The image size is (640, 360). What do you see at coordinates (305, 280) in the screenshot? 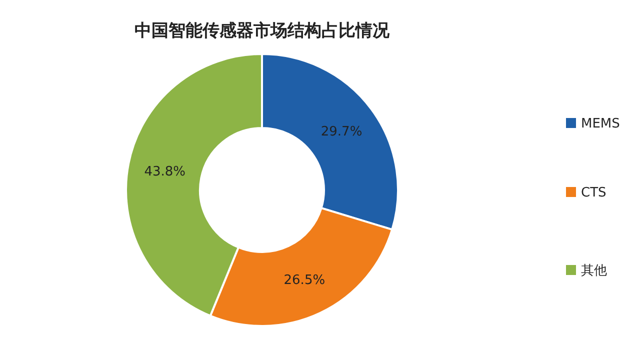
I see `data-label: 26.5%` at bounding box center [305, 280].